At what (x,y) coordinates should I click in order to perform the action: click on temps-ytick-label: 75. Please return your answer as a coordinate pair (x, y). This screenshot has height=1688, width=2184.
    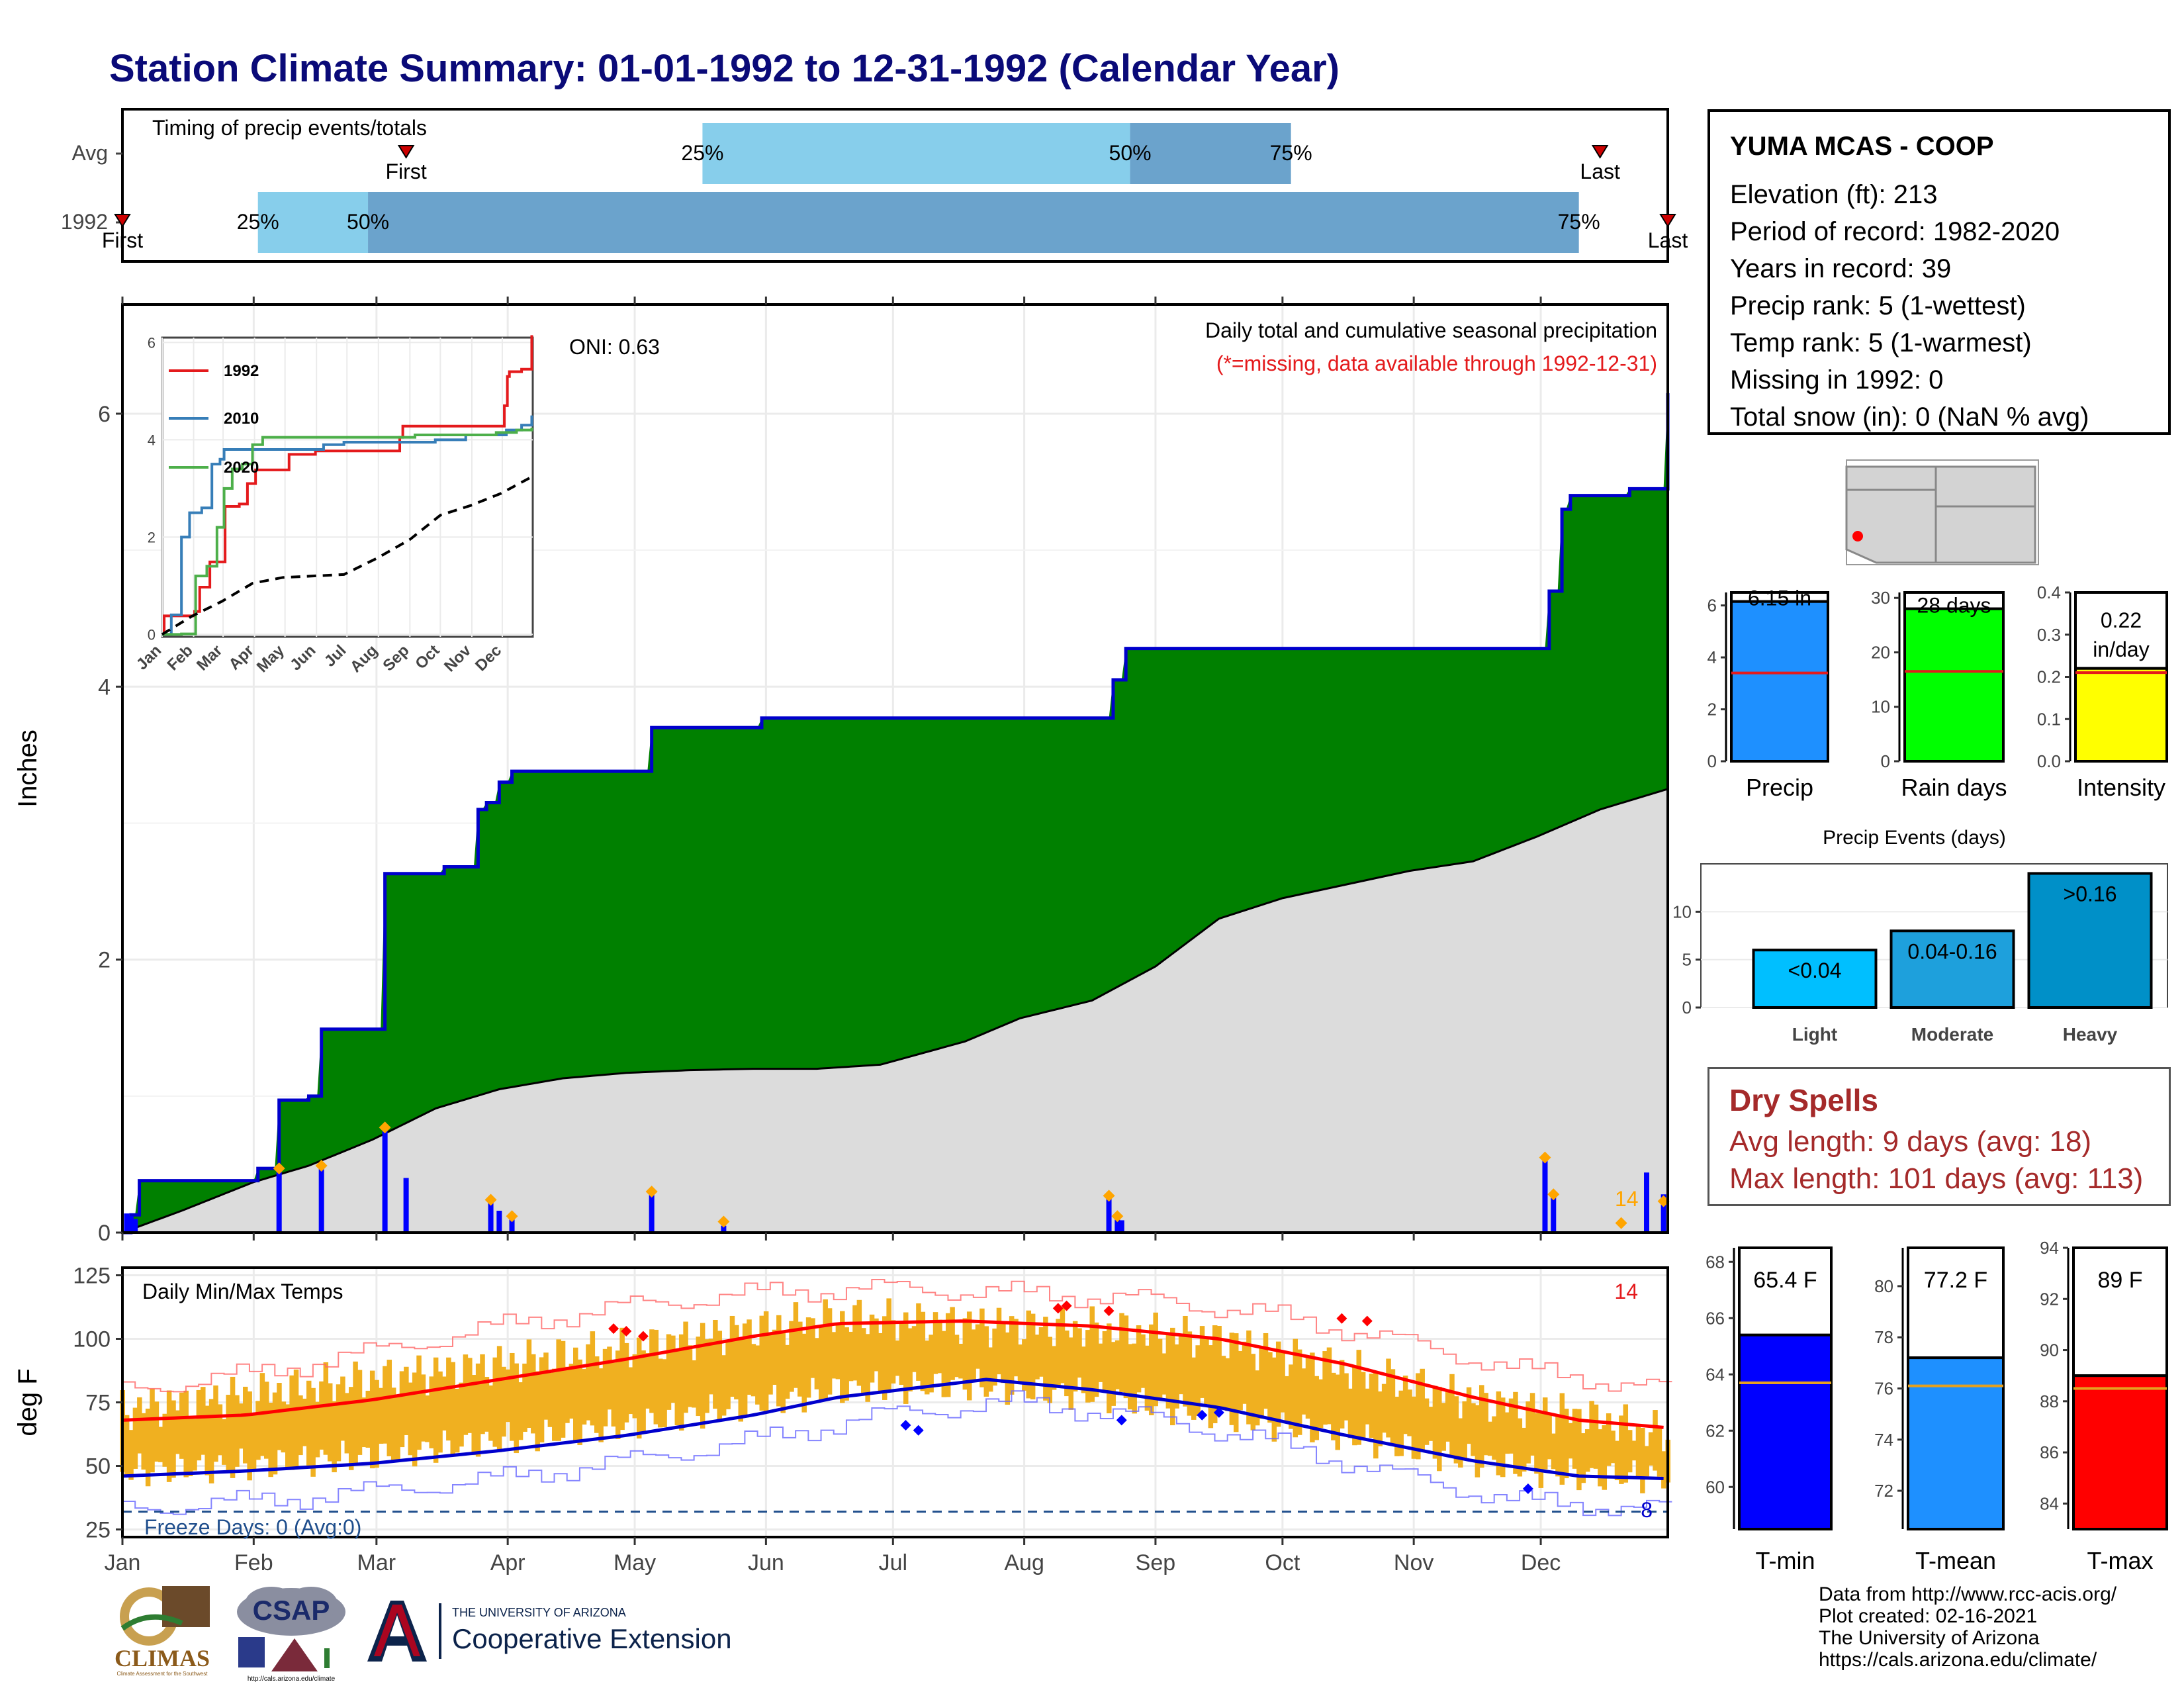
    Looking at the image, I should click on (98, 1403).